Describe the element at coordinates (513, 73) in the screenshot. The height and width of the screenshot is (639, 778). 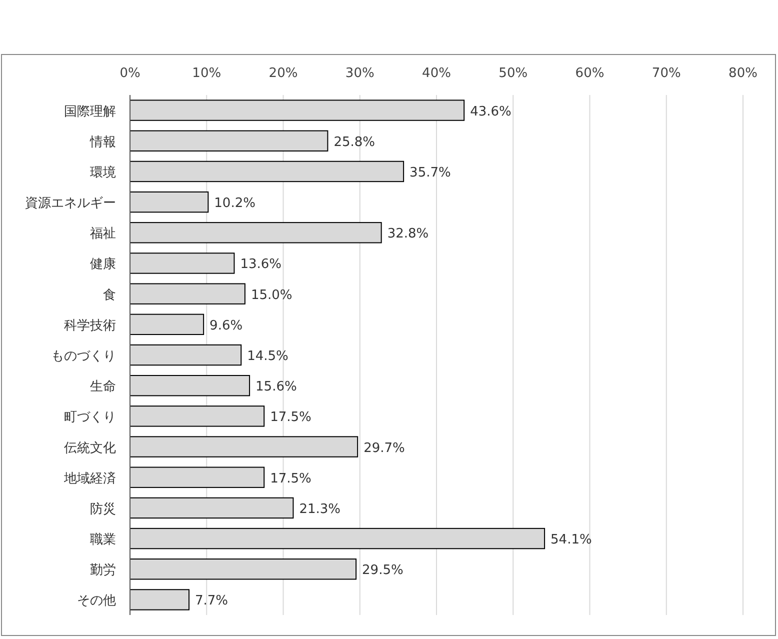
I see `x-tick-label: 50%` at that location.